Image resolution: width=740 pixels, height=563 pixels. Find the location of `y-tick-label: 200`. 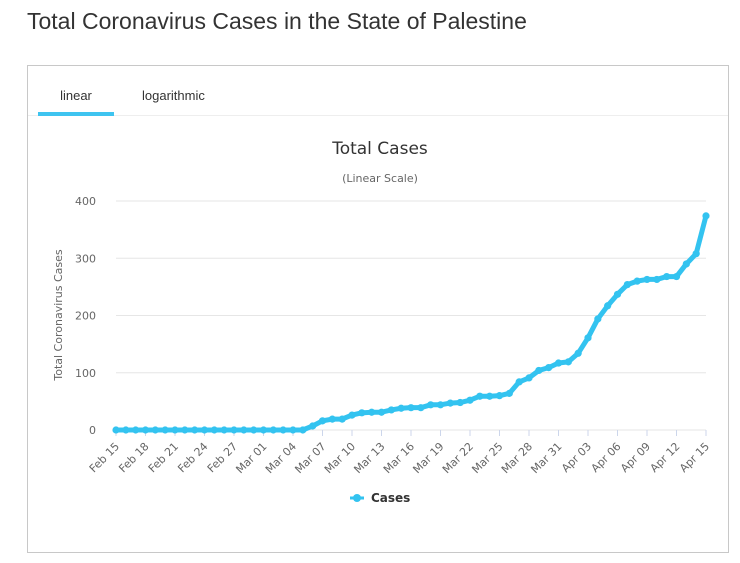

y-tick-label: 200 is located at coordinates (85, 316).